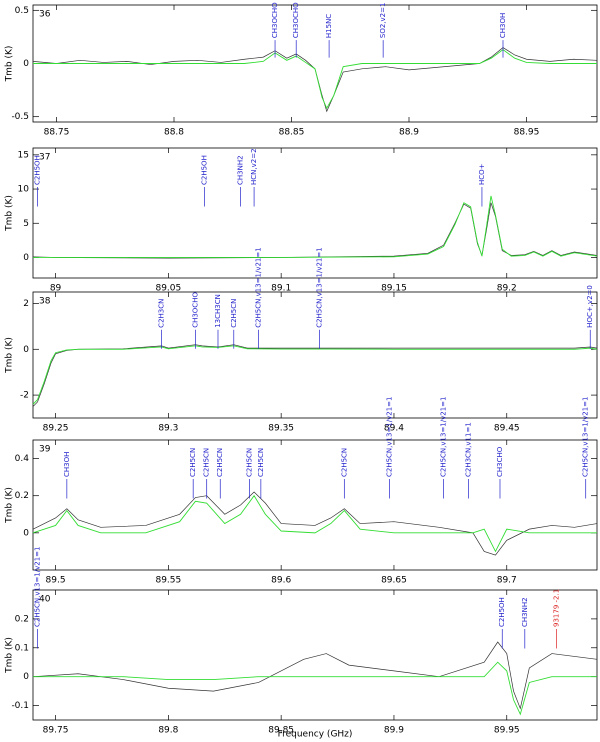 Image resolution: width=600 pixels, height=742 pixels. What do you see at coordinates (281, 581) in the screenshot?
I see `x-tick-label: 89.6` at bounding box center [281, 581].